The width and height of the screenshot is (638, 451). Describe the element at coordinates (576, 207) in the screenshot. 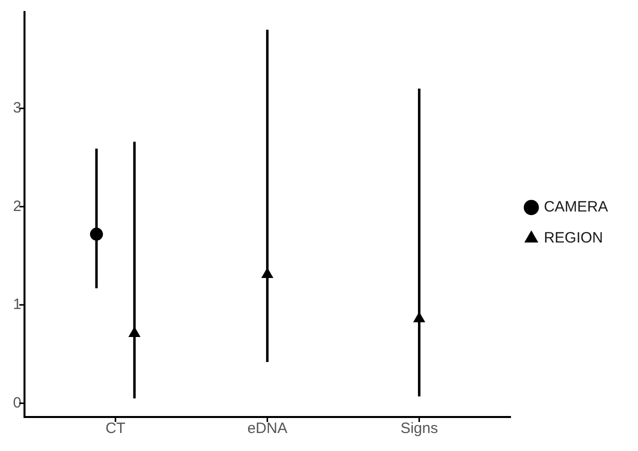

I see `legend-label: CAMERA` at that location.